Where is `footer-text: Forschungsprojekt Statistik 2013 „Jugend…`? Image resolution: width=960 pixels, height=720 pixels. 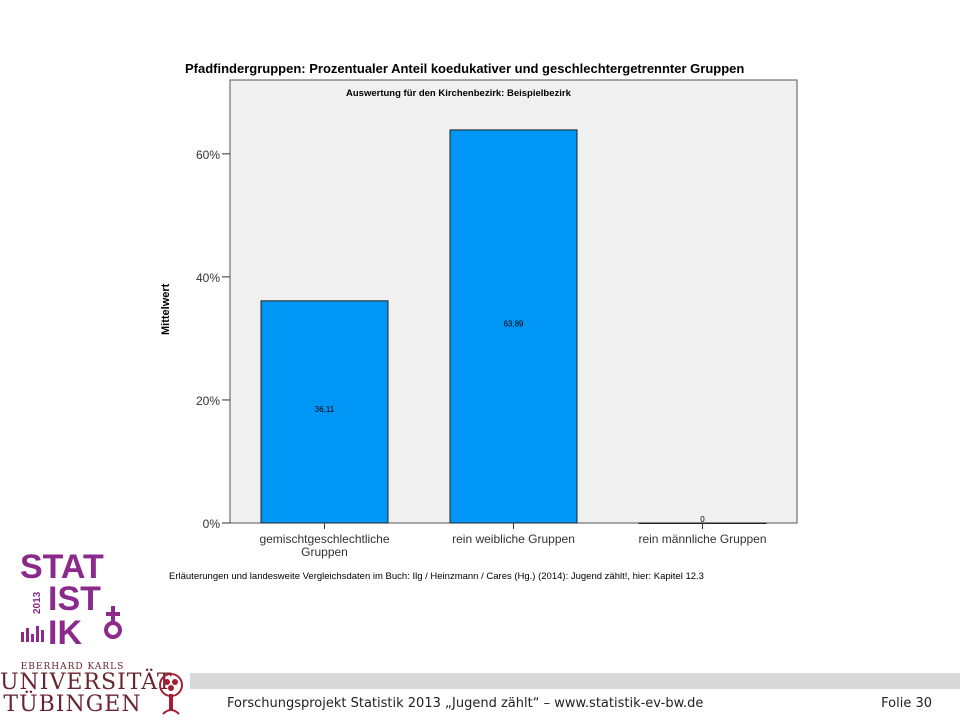
footer-text: Forschungsprojekt Statistik 2013 „Jugend… is located at coordinates (465, 703).